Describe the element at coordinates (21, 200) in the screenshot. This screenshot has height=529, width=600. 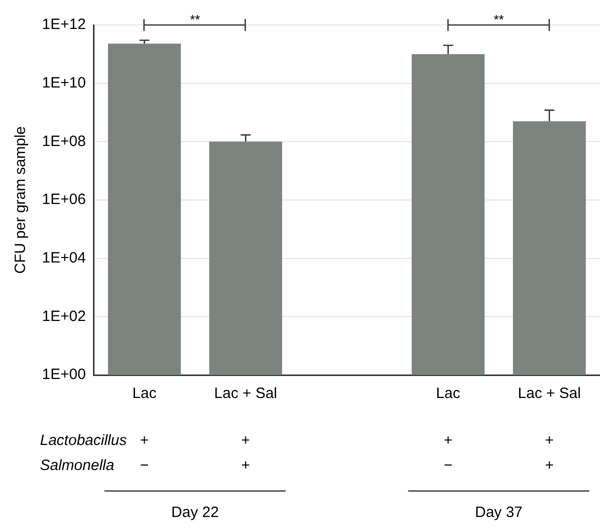
I see `y-axis-title: CFU per gram sample` at that location.